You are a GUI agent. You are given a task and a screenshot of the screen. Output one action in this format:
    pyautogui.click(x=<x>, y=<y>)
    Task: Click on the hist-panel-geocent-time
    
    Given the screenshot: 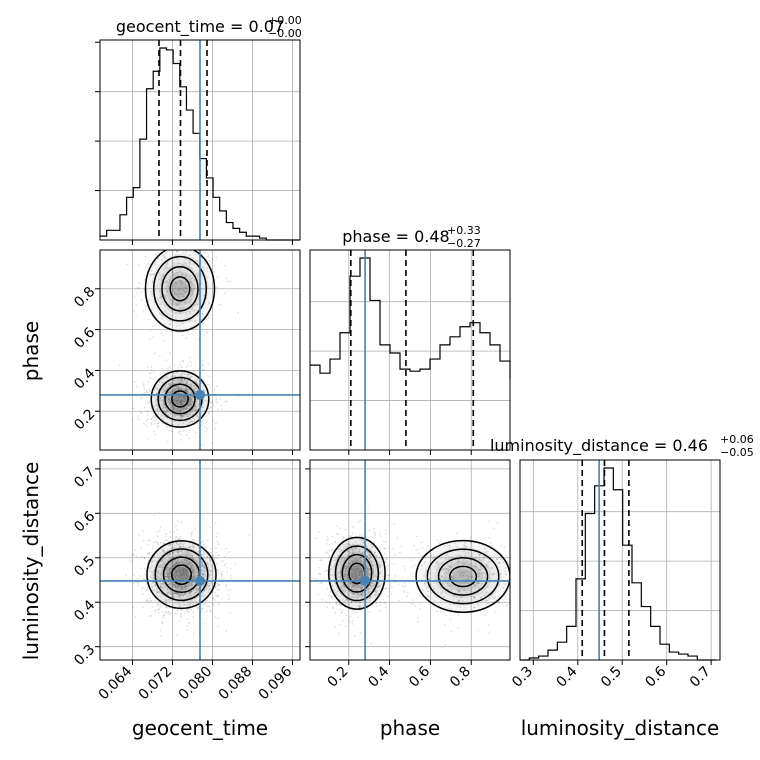 What is the action you would take?
    pyautogui.click(x=198, y=142)
    